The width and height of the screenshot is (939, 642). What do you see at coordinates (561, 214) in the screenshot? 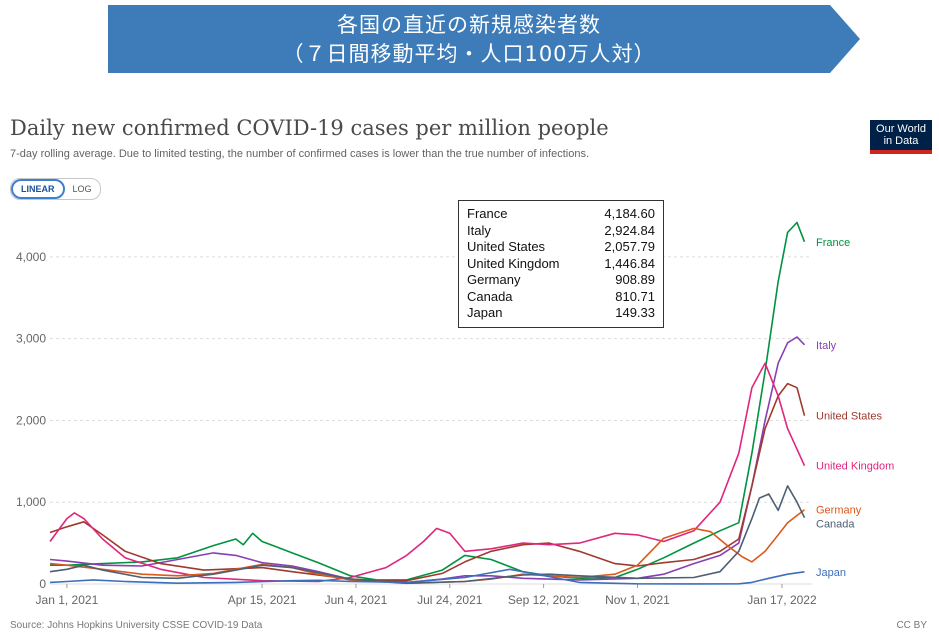
I see `tooltip-row: France 4,184.60` at bounding box center [561, 214].